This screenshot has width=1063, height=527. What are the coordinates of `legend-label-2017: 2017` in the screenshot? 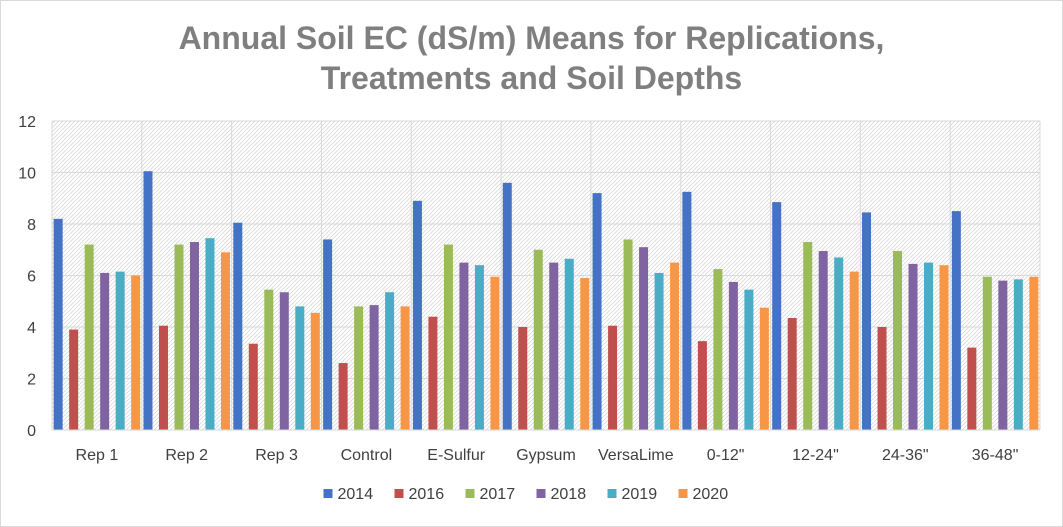 It's located at (498, 494).